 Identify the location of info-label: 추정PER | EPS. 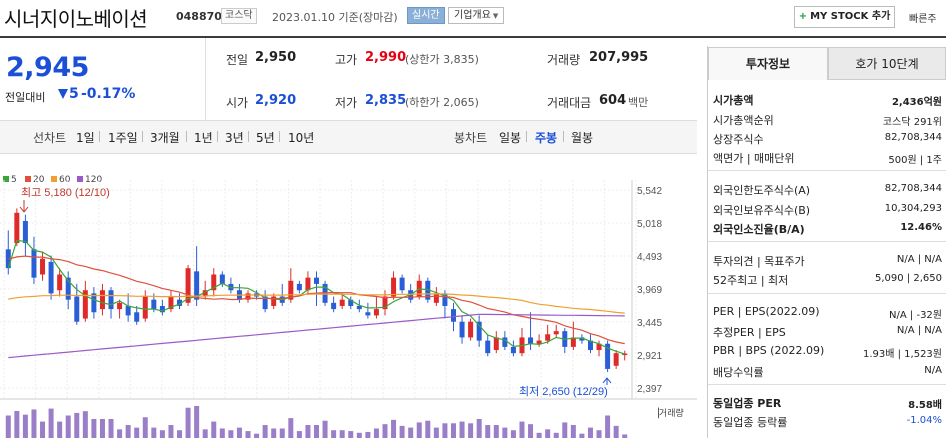
(749, 332).